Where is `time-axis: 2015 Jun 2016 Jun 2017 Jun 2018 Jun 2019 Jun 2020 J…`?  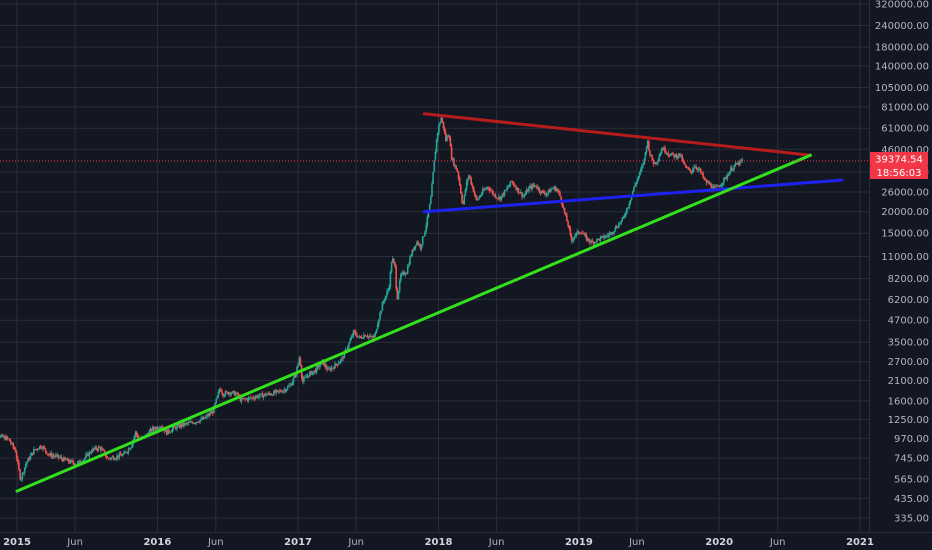 time-axis: 2015 Jun 2016 Jun 2017 Jun 2018 Jun 2019 Jun 2020 J… is located at coordinates (438, 542).